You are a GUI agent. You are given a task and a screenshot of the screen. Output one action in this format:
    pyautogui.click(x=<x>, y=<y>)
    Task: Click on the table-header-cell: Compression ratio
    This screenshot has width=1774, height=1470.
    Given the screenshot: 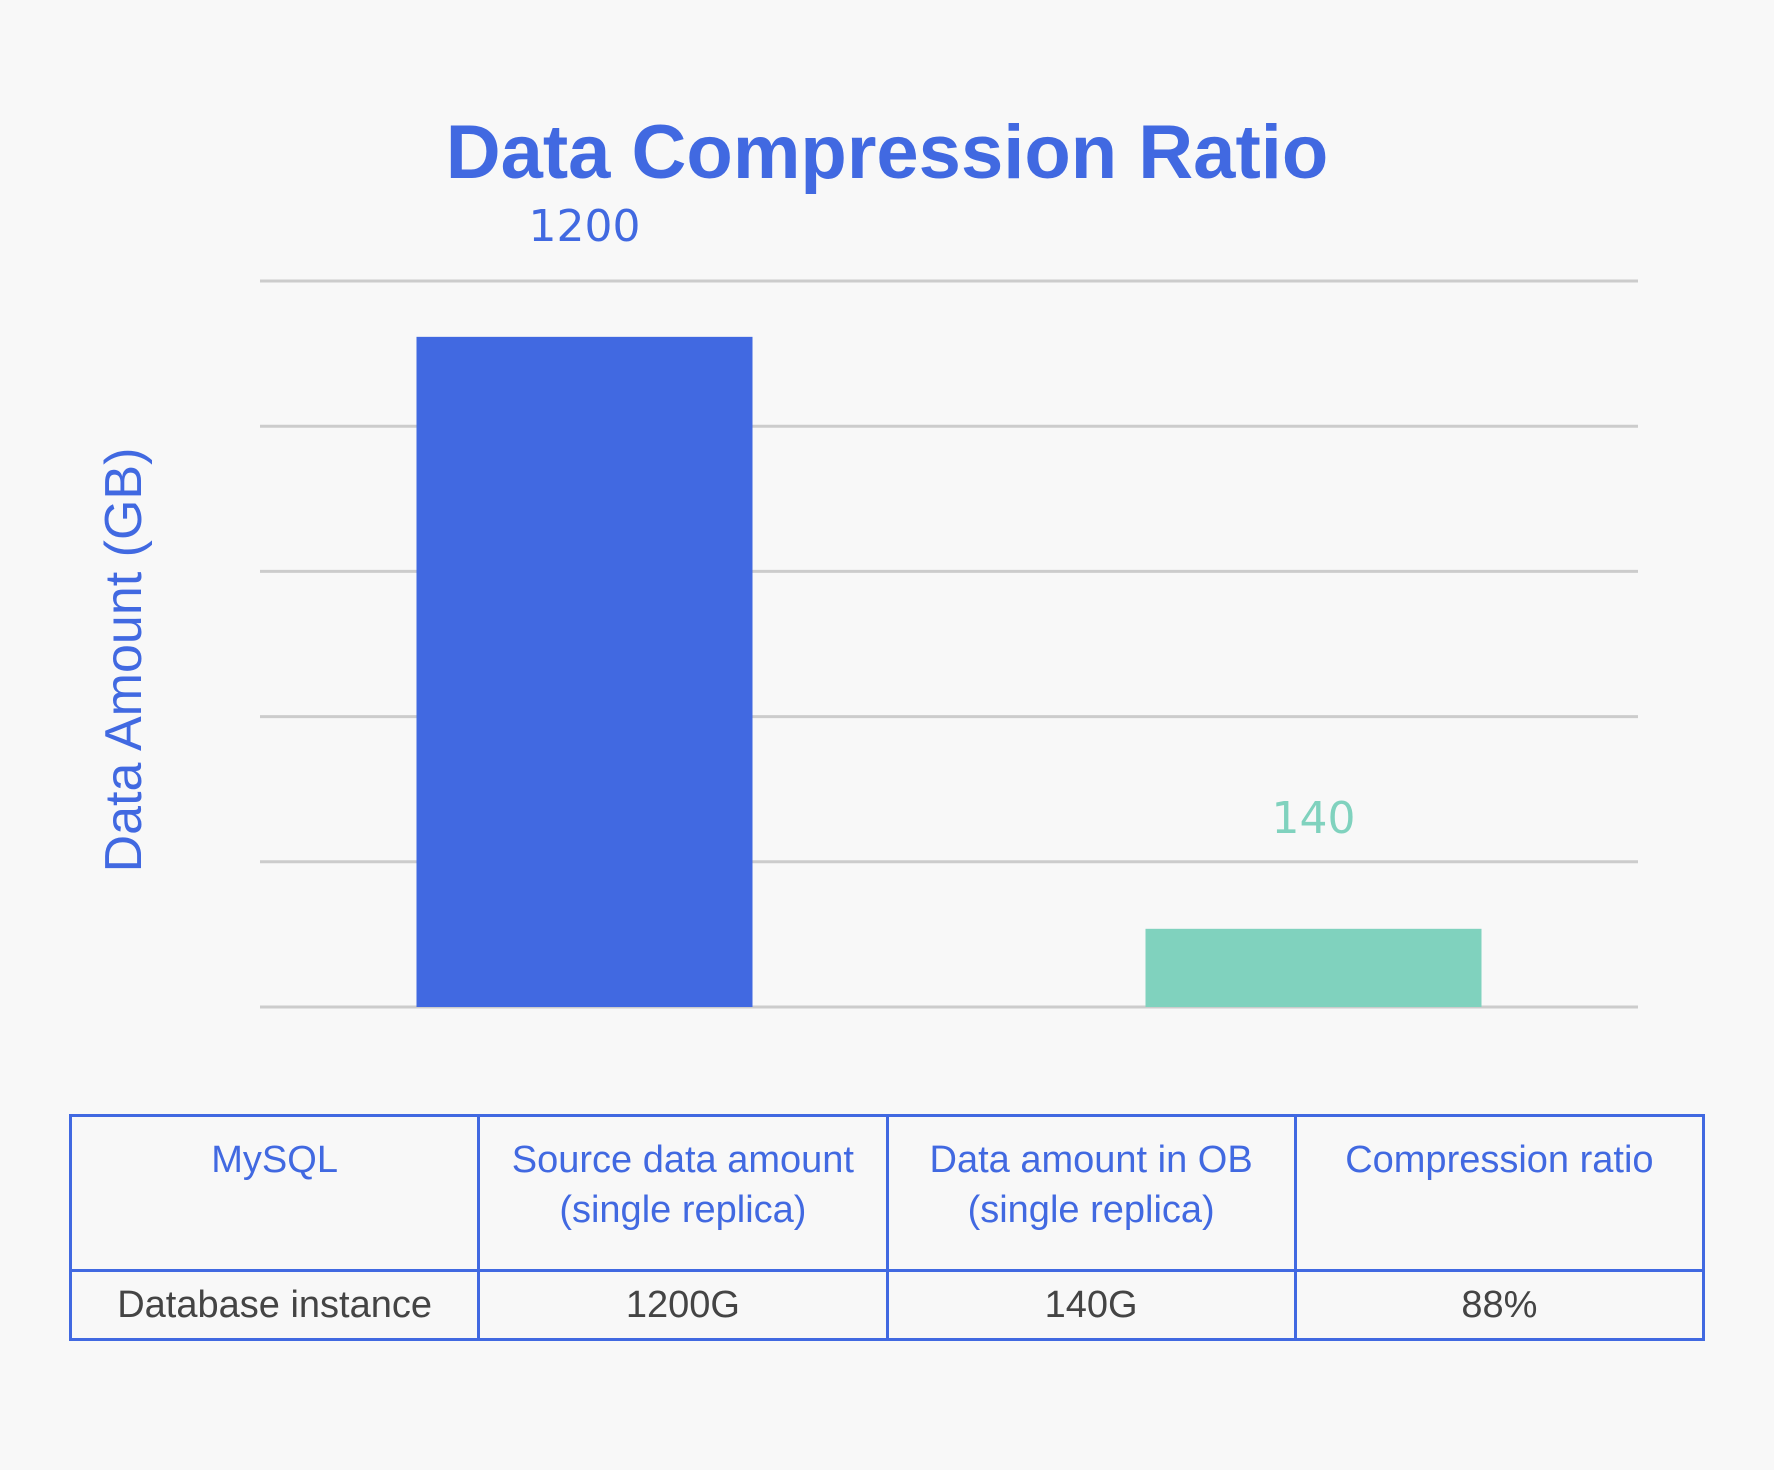 What is the action you would take?
    pyautogui.click(x=1499, y=1193)
    